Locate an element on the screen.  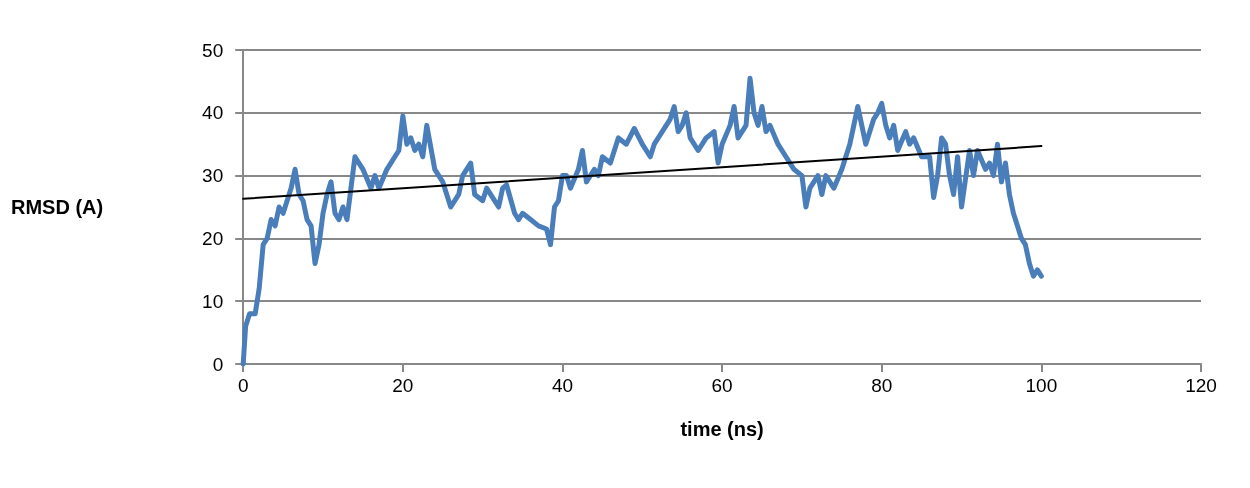
y-tick-label: 50 is located at coordinates (213, 50).